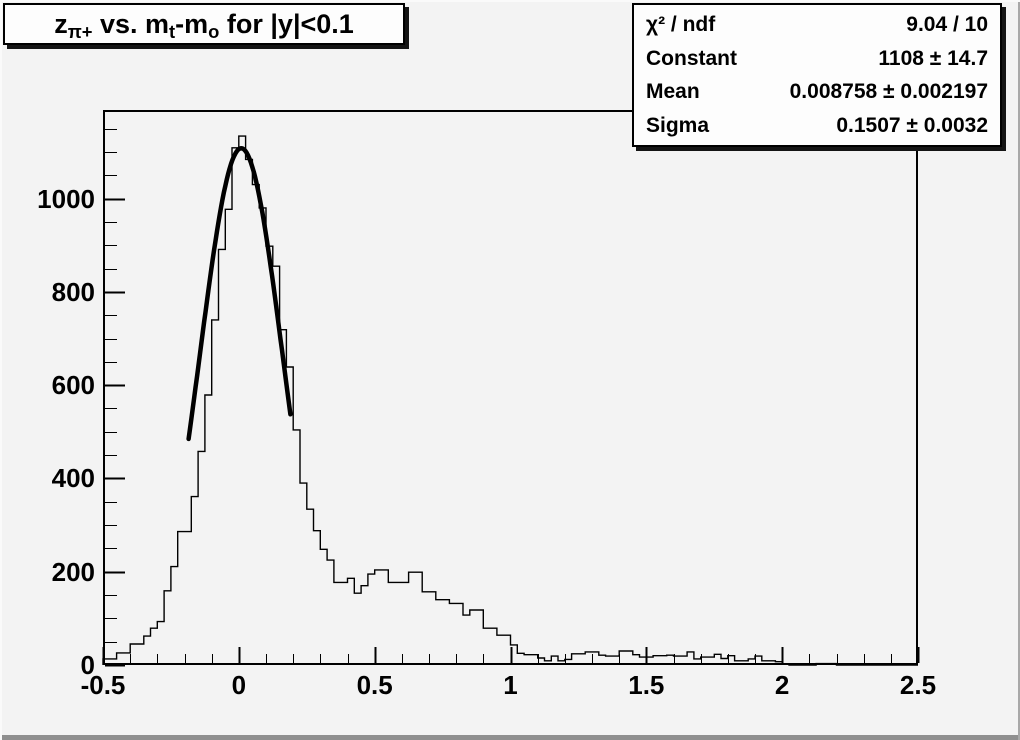 The width and height of the screenshot is (1020, 740). Describe the element at coordinates (817, 58) in the screenshot. I see `stats-row: Constant 1108 ± 14.7` at that location.